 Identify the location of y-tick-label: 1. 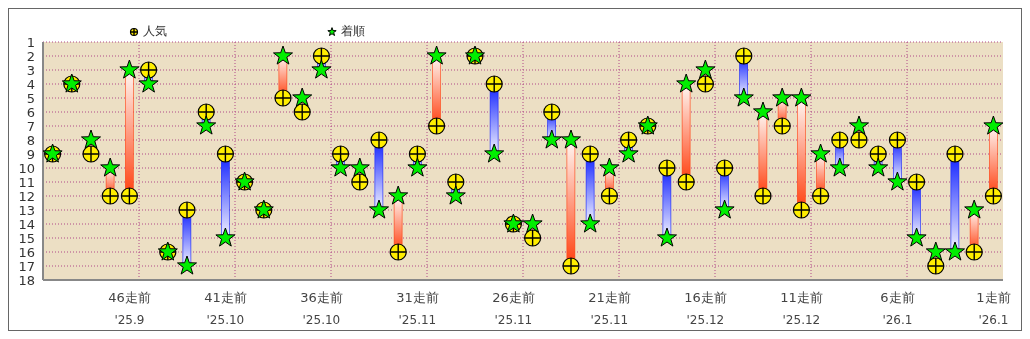
(30, 42).